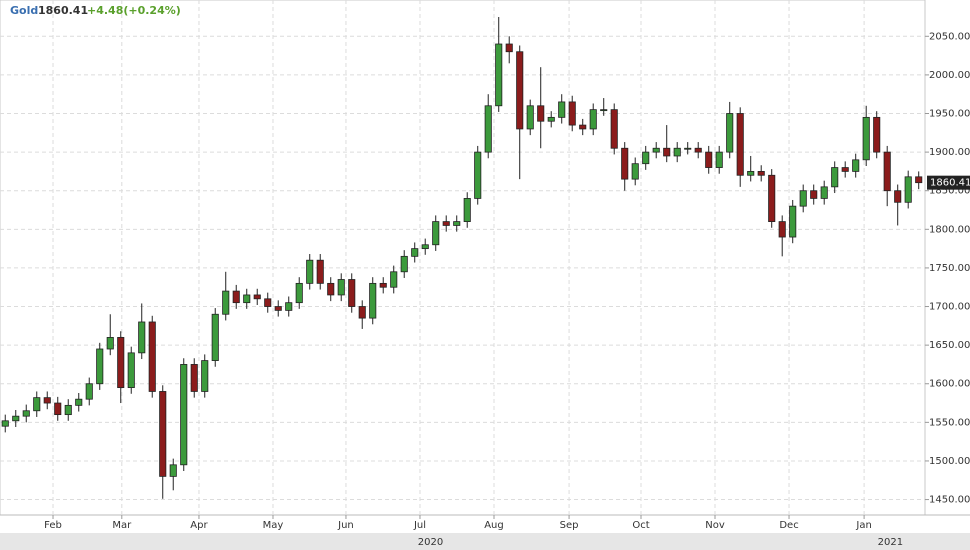 The width and height of the screenshot is (970, 550). What do you see at coordinates (122, 525) in the screenshot?
I see `x-tick-label: Mar` at bounding box center [122, 525].